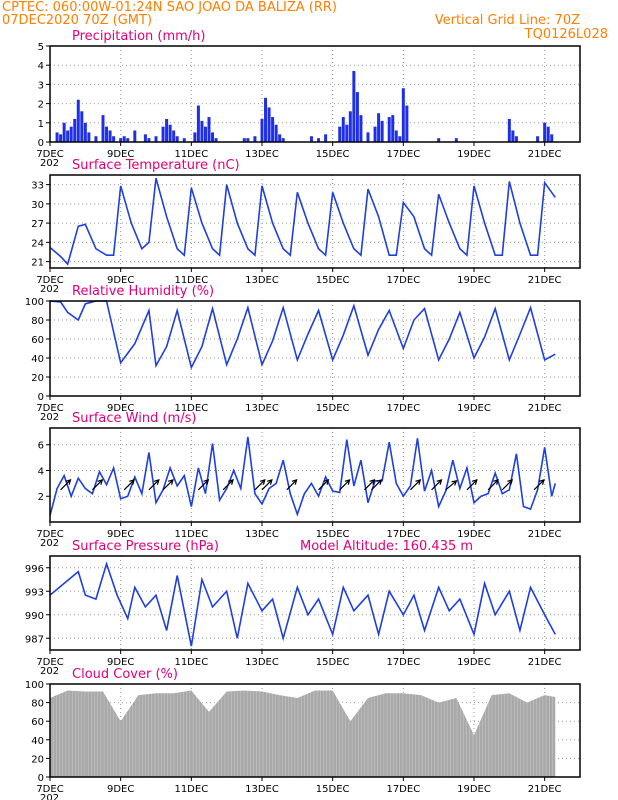  I want to click on surface_wind-line, so click(303, 476).